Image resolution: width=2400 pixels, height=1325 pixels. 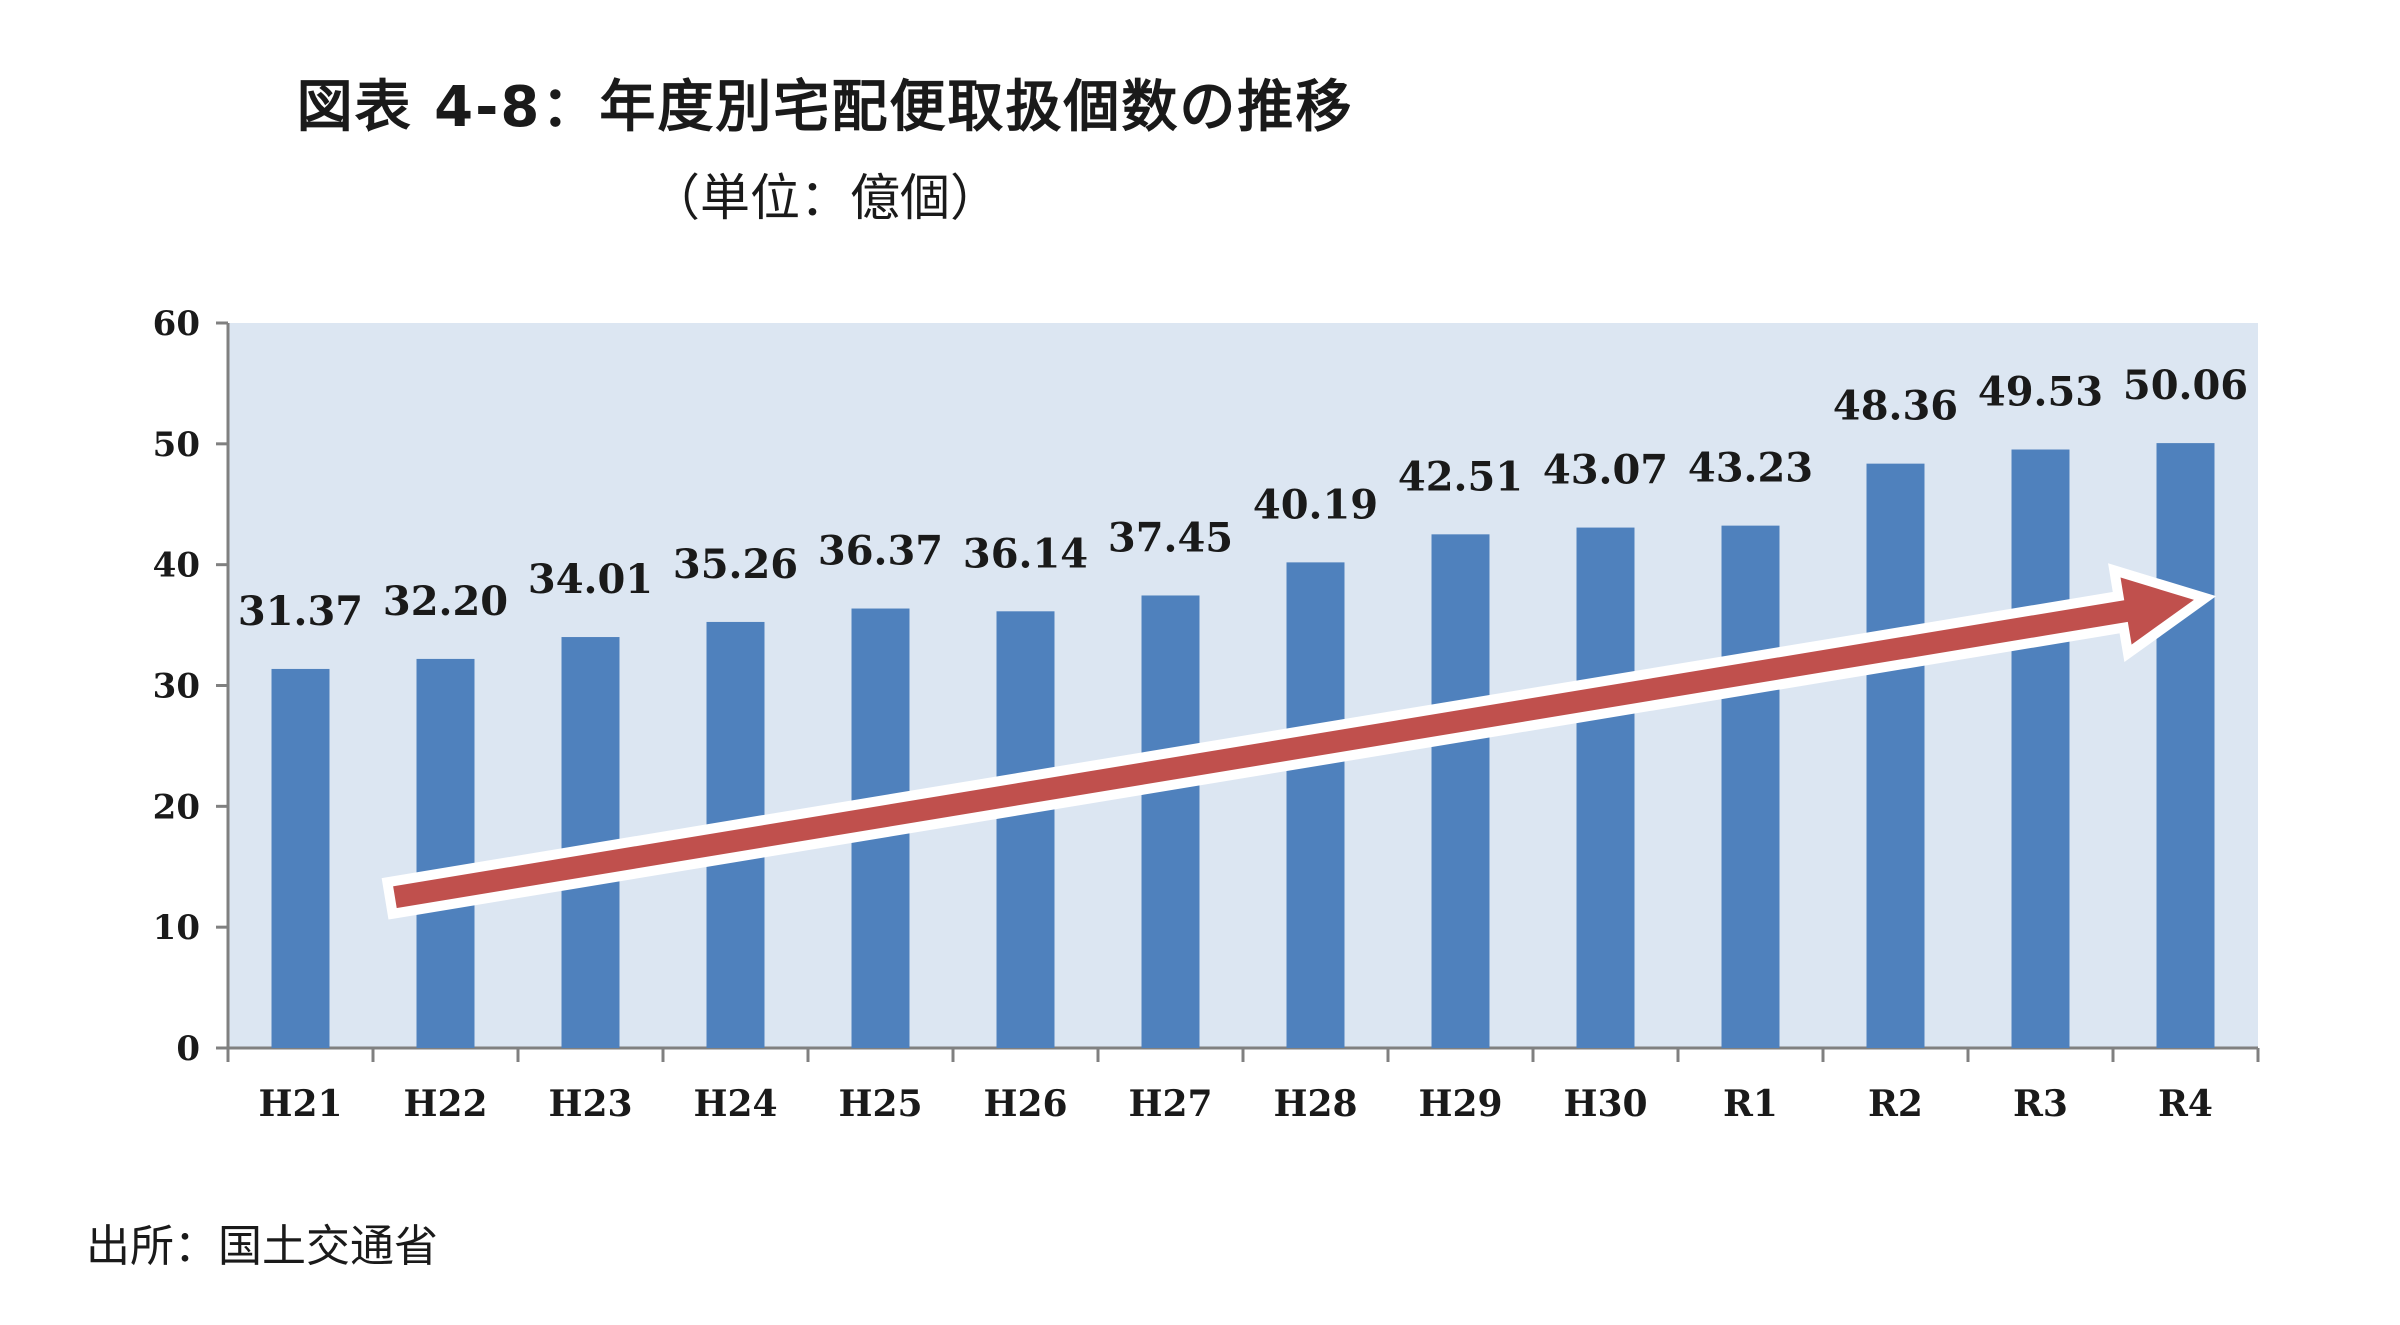 I want to click on x-tick-label: R2, so click(x=1895, y=1104).